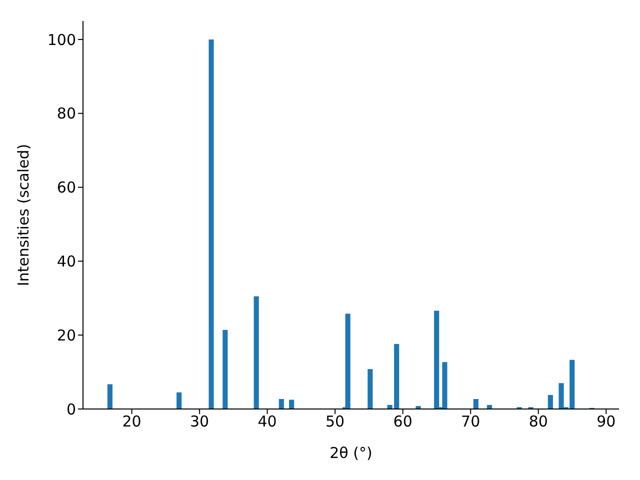  Describe the element at coordinates (538, 421) in the screenshot. I see `x-tick-label: 80` at that location.